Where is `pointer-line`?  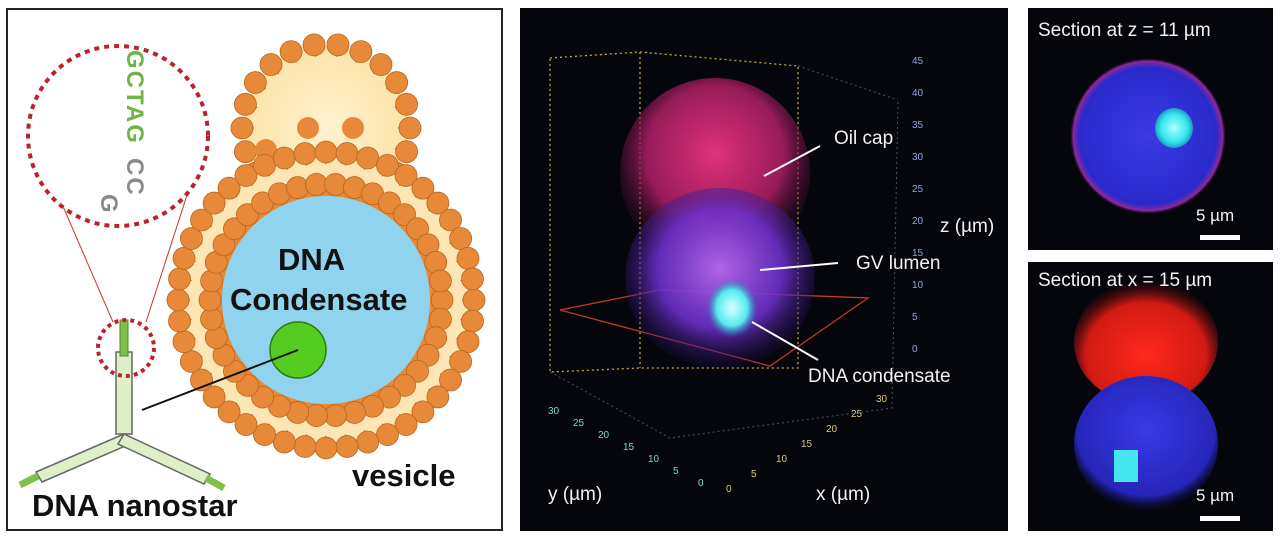
pointer-line is located at coordinates (220, 380).